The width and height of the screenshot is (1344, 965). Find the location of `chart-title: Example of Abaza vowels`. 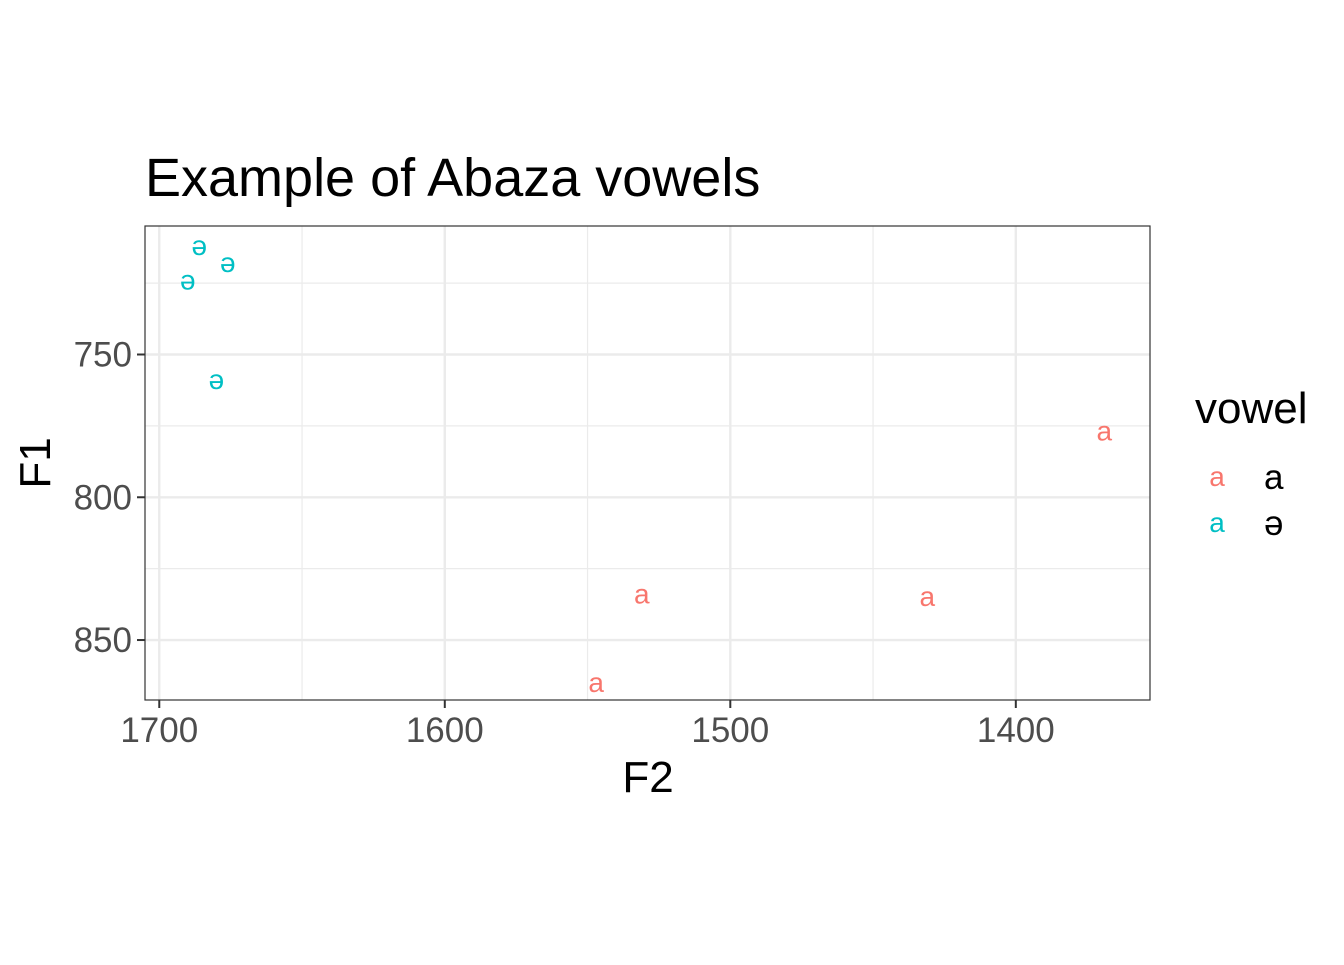

chart-title: Example of Abaza vowels is located at coordinates (452, 178).